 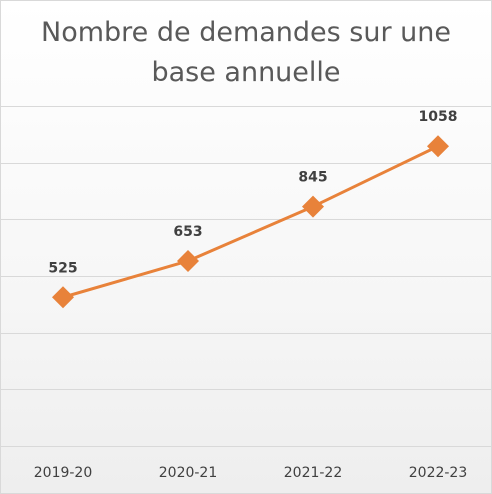 I want to click on x-axis-ticks: 2019-20 2020-21 2021-22 2022-23, so click(x=251, y=473).